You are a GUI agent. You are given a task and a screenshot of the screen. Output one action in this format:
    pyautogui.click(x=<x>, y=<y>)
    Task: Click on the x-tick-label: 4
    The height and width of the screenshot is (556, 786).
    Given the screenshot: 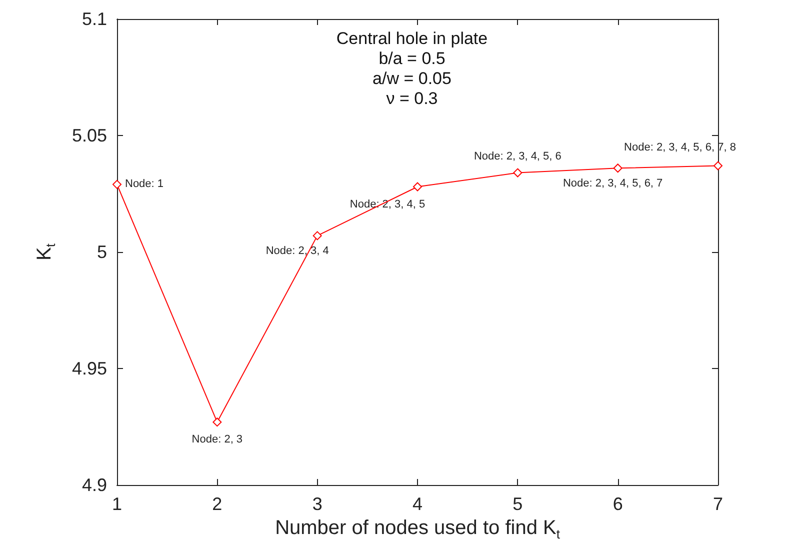 What is the action you would take?
    pyautogui.click(x=417, y=504)
    